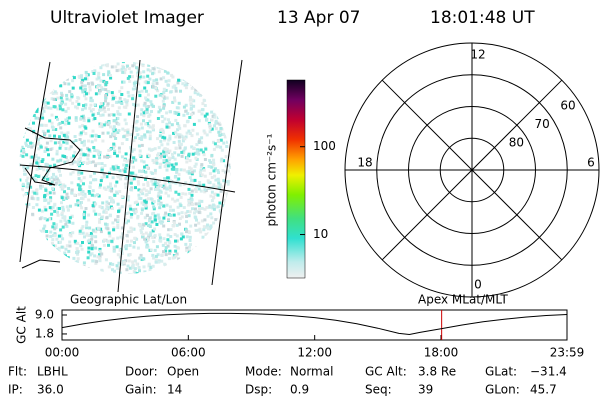  What do you see at coordinates (127, 18) in the screenshot?
I see `title: Ultraviolet Imager` at bounding box center [127, 18].